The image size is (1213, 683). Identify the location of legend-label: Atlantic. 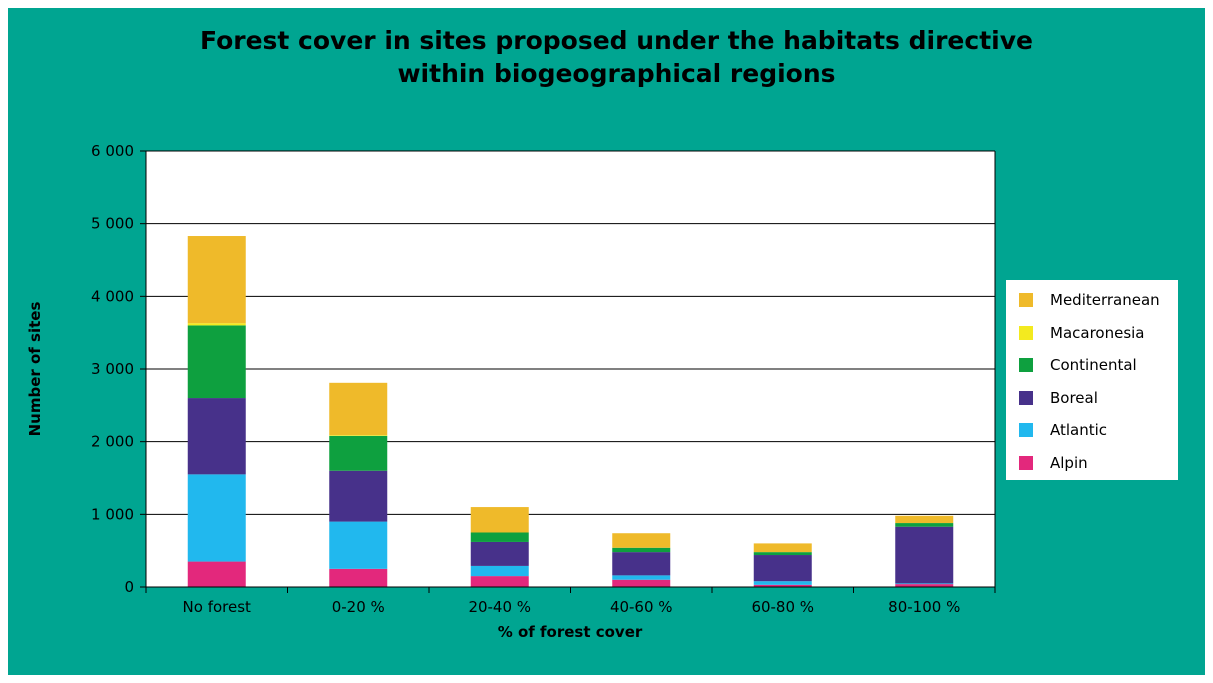
(1079, 430).